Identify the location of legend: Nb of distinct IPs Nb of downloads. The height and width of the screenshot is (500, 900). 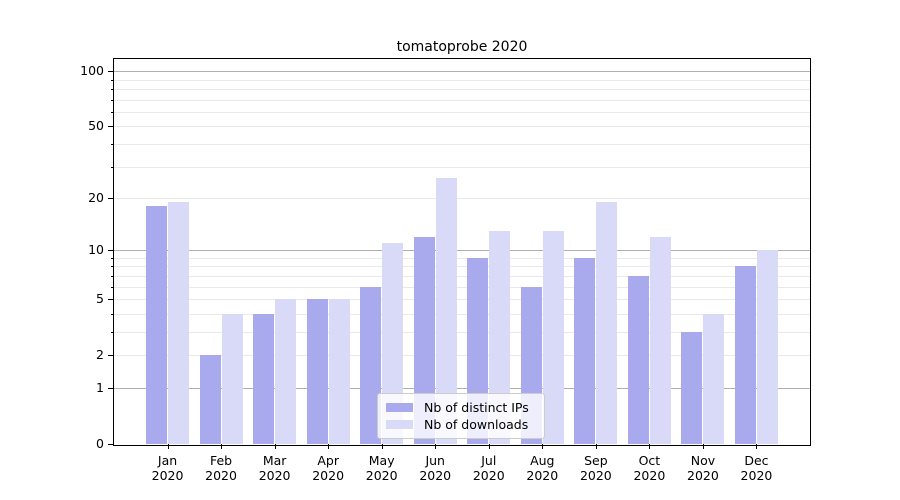
(461, 416).